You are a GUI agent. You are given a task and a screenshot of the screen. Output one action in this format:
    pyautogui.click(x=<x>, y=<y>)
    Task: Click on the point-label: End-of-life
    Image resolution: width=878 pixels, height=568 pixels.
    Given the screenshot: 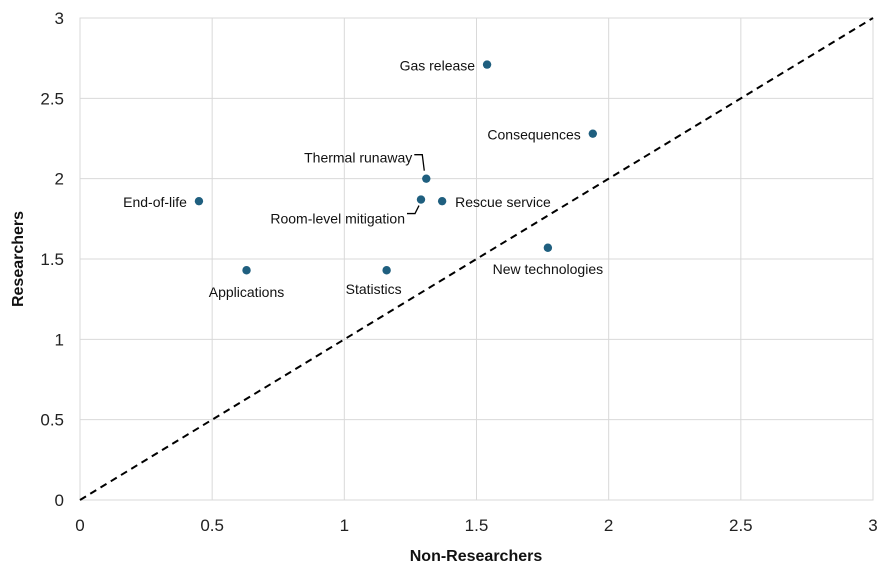 What is the action you would take?
    pyautogui.click(x=155, y=202)
    